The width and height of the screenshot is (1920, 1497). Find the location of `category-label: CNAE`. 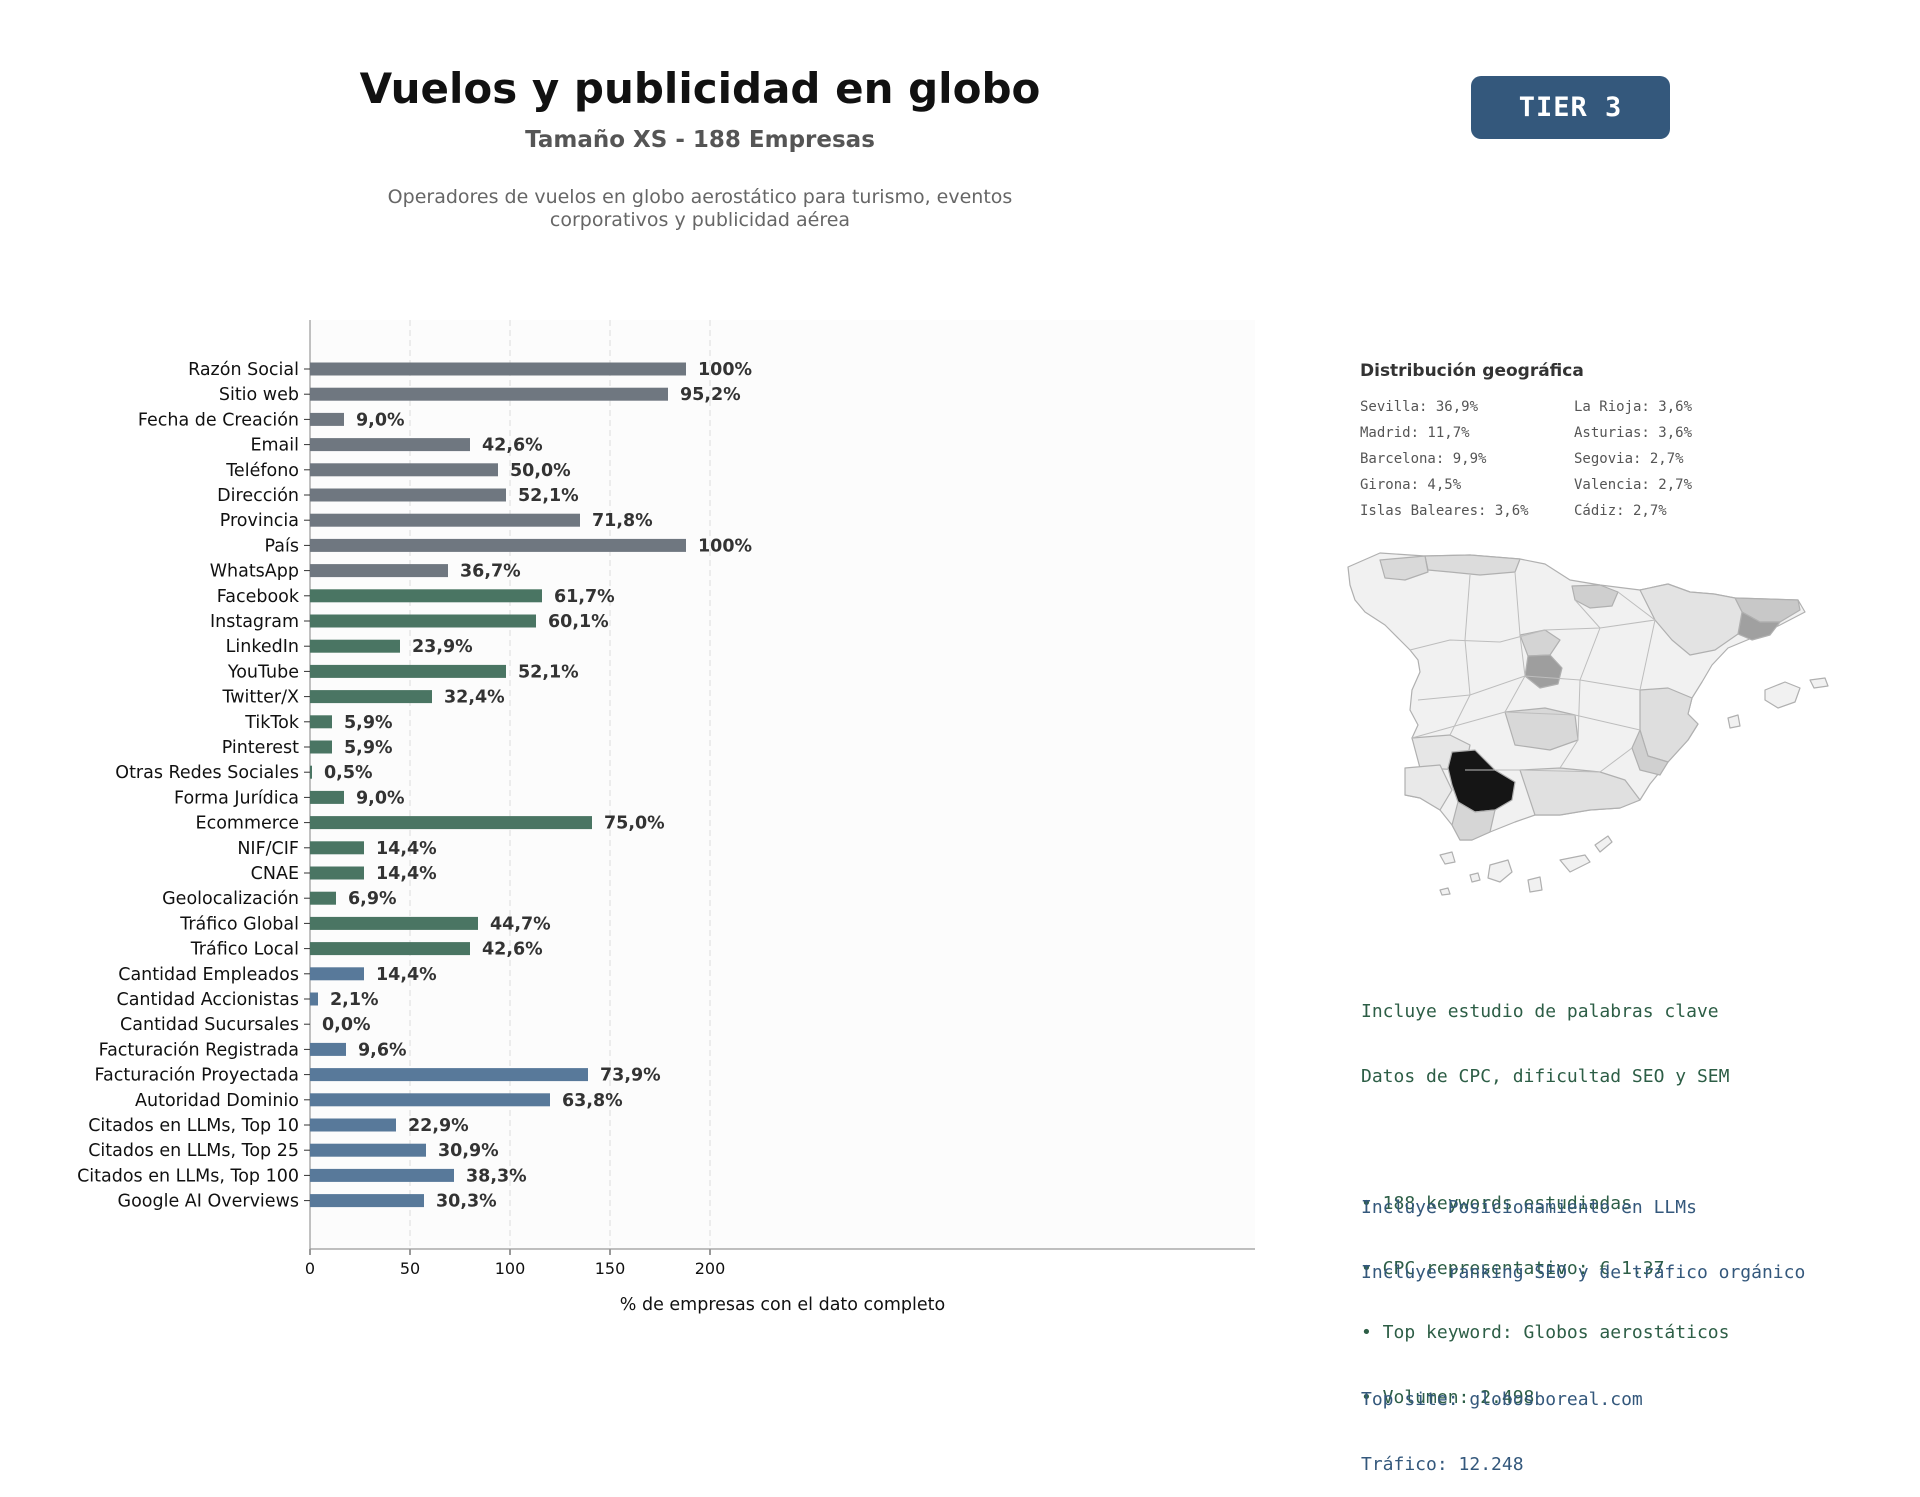

category-label: CNAE is located at coordinates (275, 874).